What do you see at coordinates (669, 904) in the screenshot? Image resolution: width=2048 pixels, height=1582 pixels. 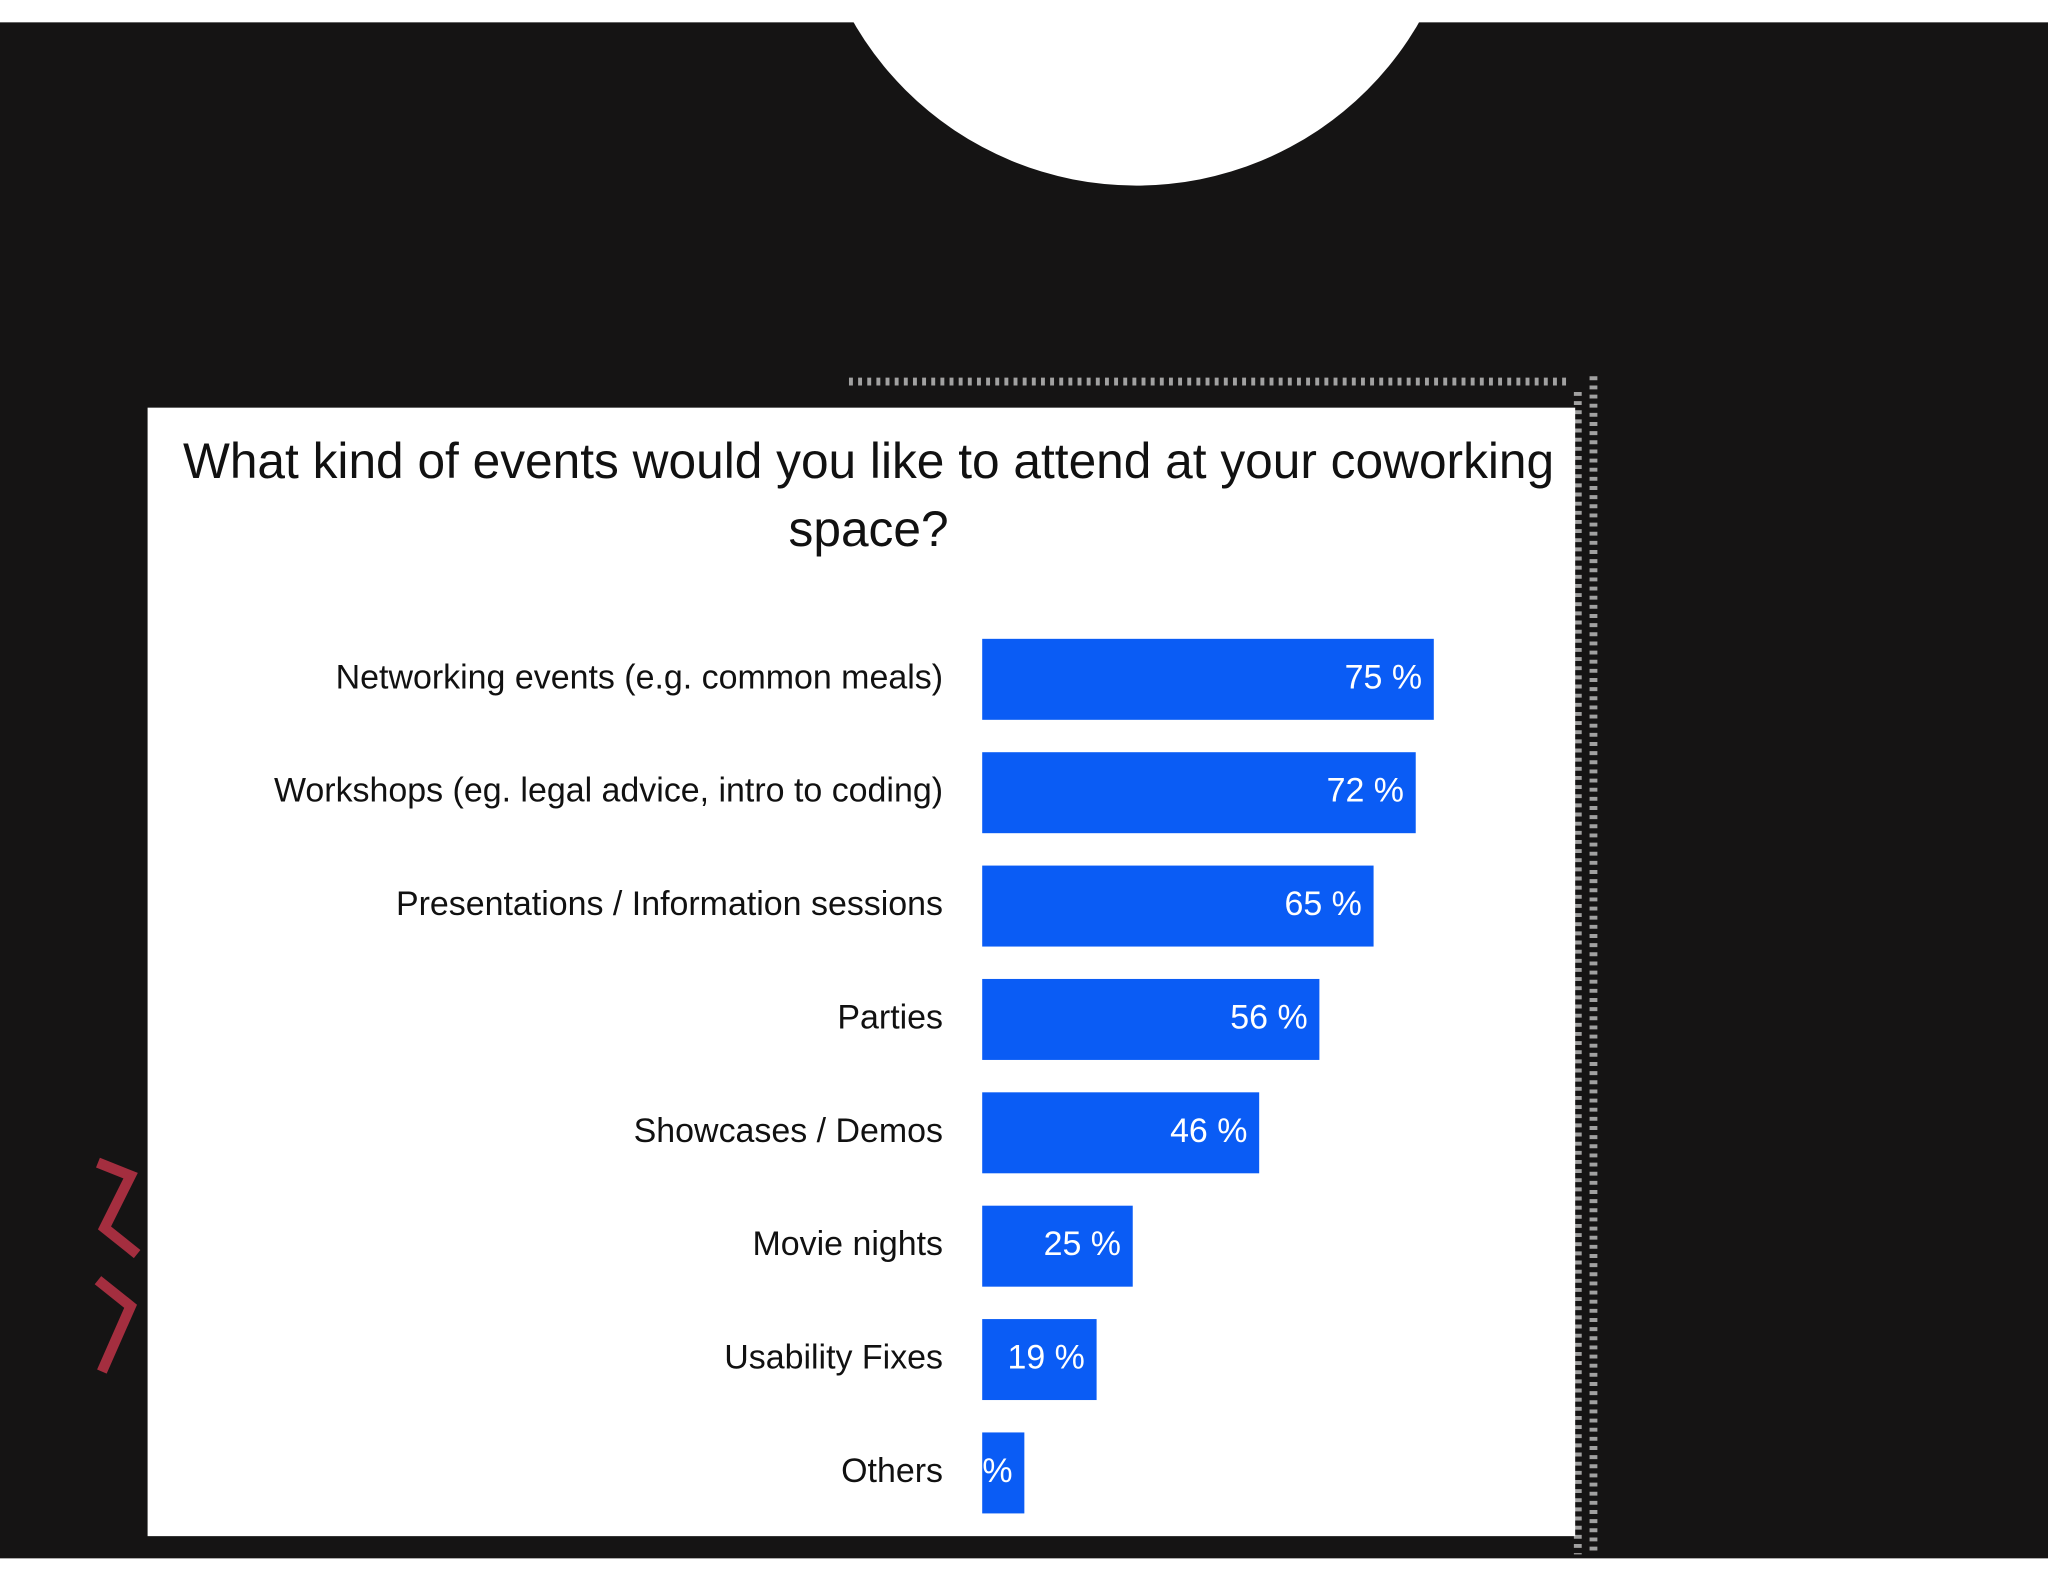 I see `category-label: Presentations / Information sessions` at bounding box center [669, 904].